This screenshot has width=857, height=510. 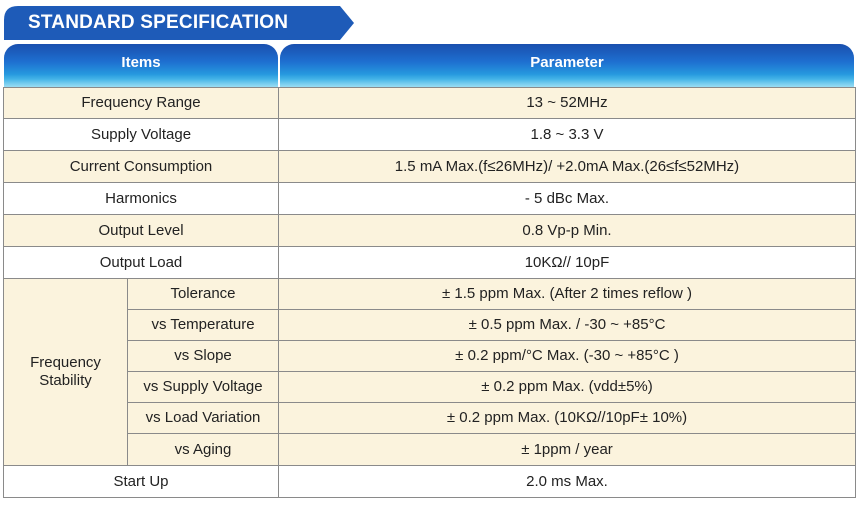 I want to click on frequency-stability-group-cell: Frequency Stability, so click(x=65, y=372).